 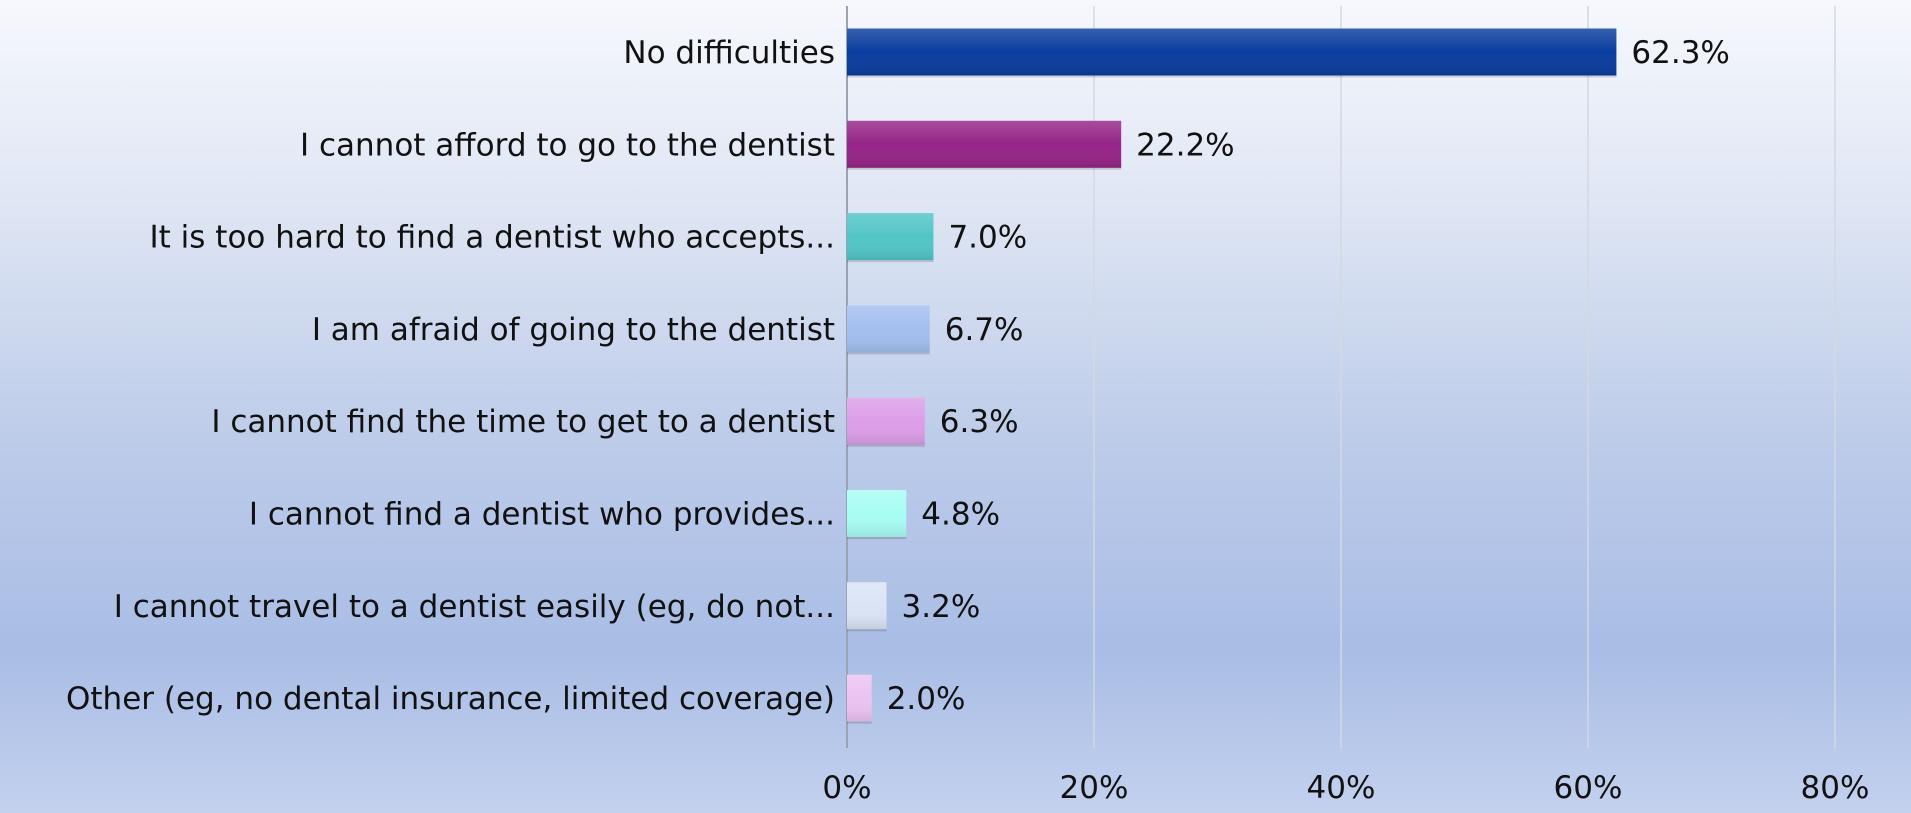 What do you see at coordinates (926, 699) in the screenshot?
I see `data-label: 2.0%` at bounding box center [926, 699].